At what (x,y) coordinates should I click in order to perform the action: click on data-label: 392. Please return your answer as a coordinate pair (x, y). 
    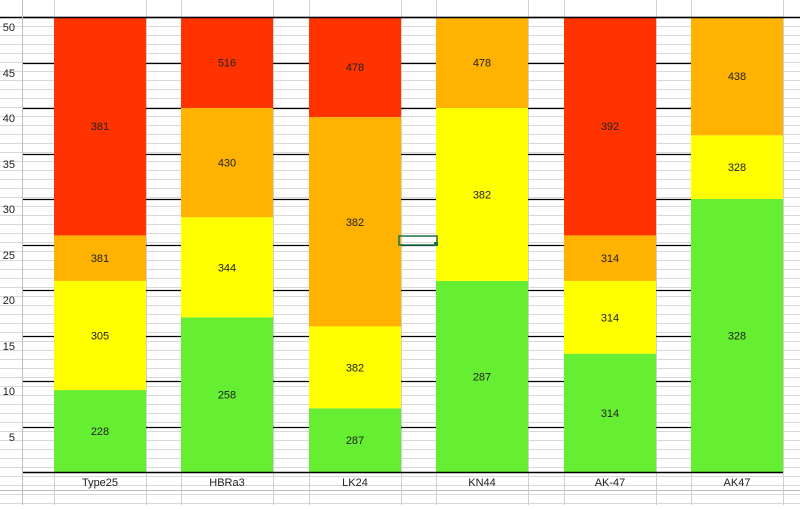
    Looking at the image, I should click on (610, 127).